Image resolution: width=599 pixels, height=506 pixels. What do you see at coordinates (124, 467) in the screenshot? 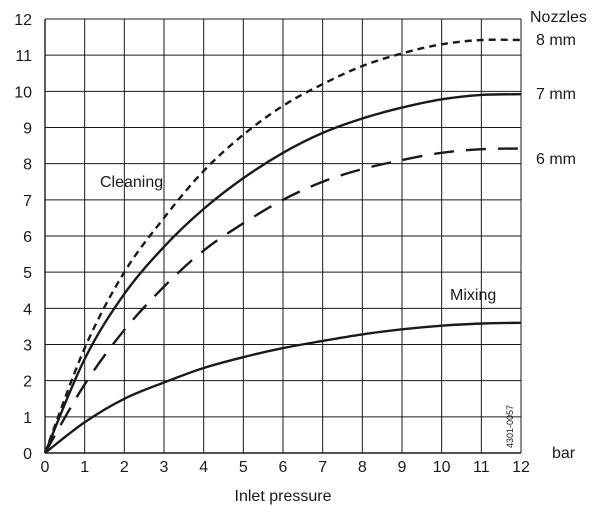
I see `x-tick-label: 2` at bounding box center [124, 467].